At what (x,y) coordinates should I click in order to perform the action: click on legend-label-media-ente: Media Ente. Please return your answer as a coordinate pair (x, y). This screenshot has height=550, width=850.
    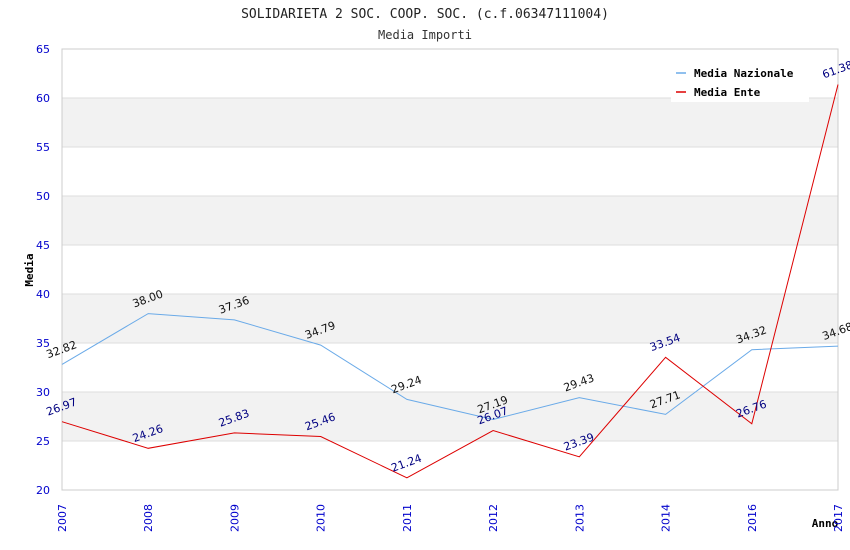
    Looking at the image, I should click on (727, 92).